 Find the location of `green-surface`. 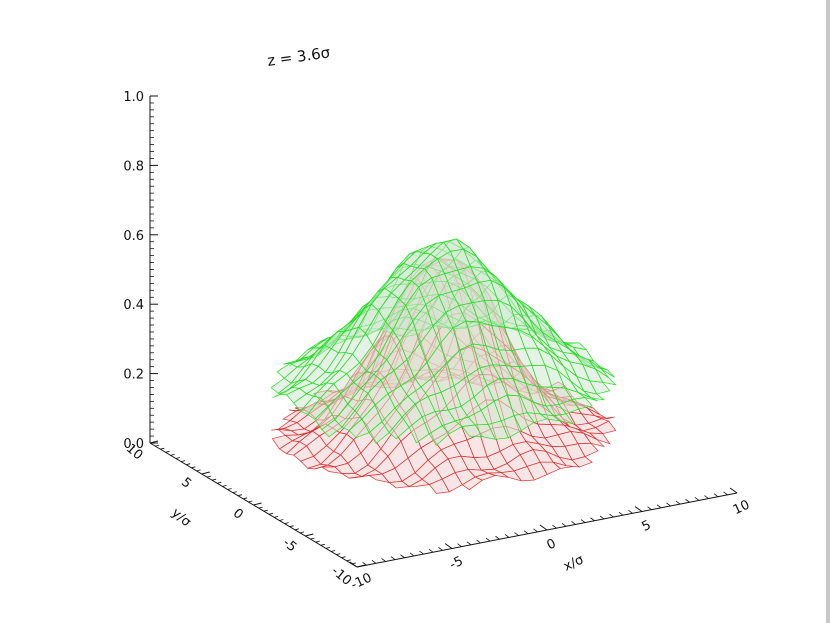

green-surface is located at coordinates (443, 342).